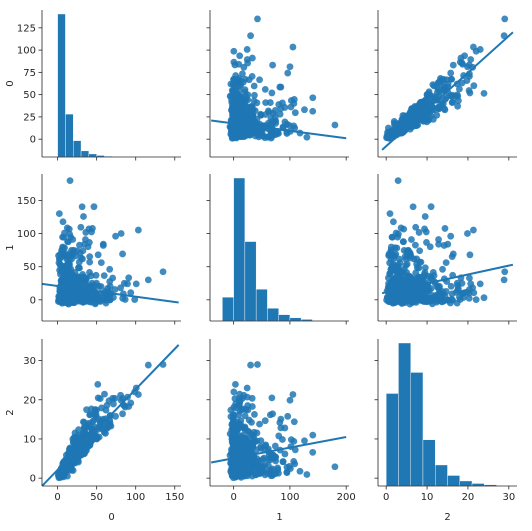  What do you see at coordinates (29, 400) in the screenshot?
I see `y-tick-label: 20` at bounding box center [29, 400].